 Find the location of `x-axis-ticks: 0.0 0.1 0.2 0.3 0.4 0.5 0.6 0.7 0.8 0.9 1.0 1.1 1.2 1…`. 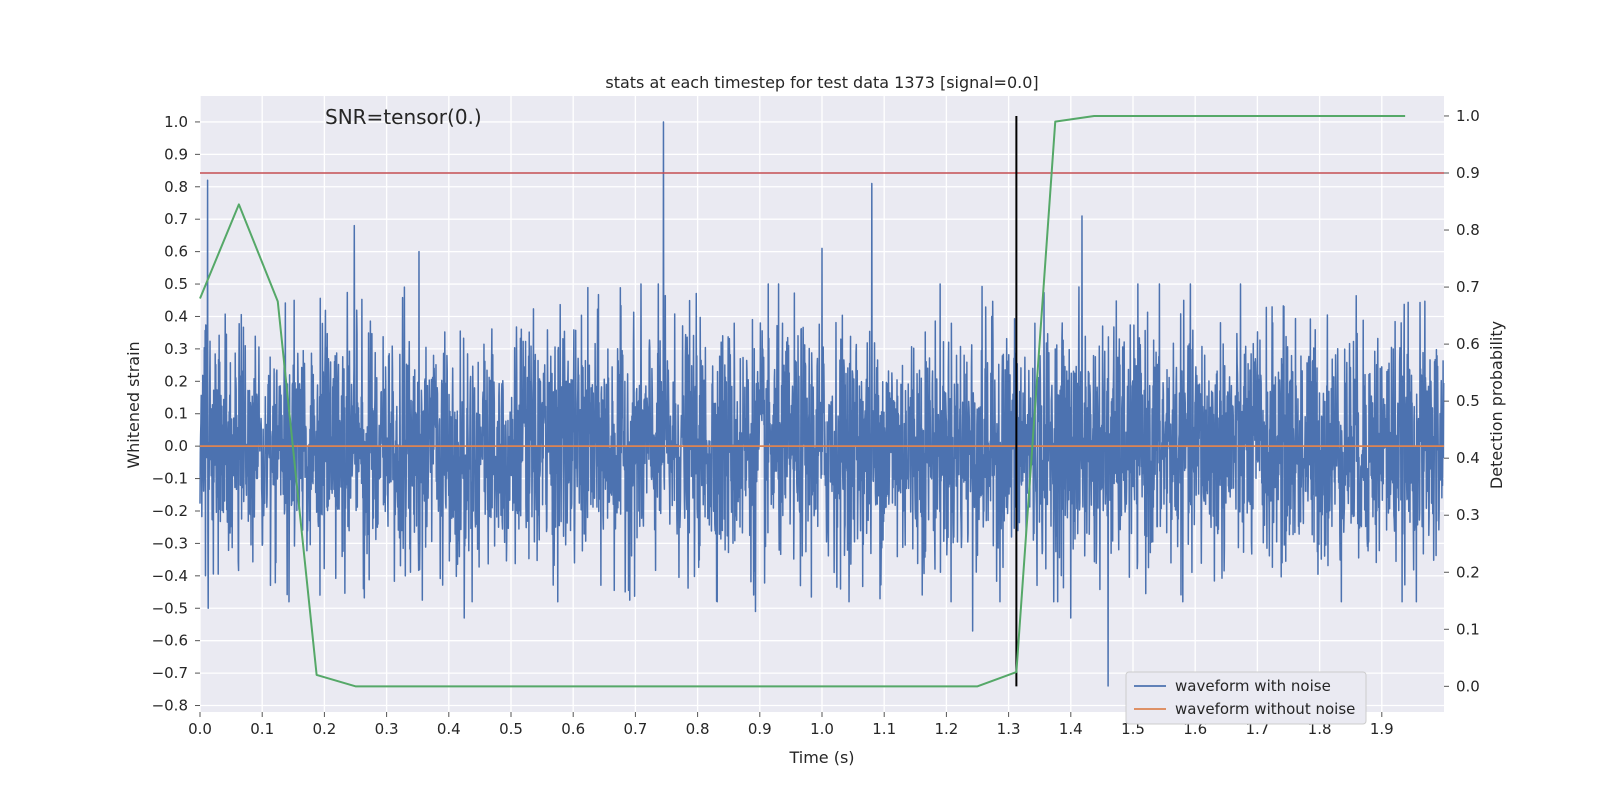

x-axis-ticks: 0.0 0.1 0.2 0.3 0.4 0.5 0.6 0.7 0.8 0.9 1.0 1.1 1.2 1… is located at coordinates (791, 725).